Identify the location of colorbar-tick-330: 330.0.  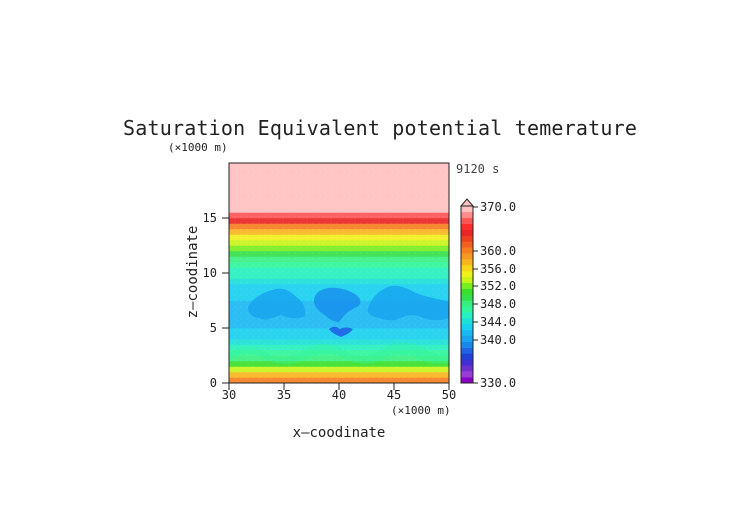
(494, 383).